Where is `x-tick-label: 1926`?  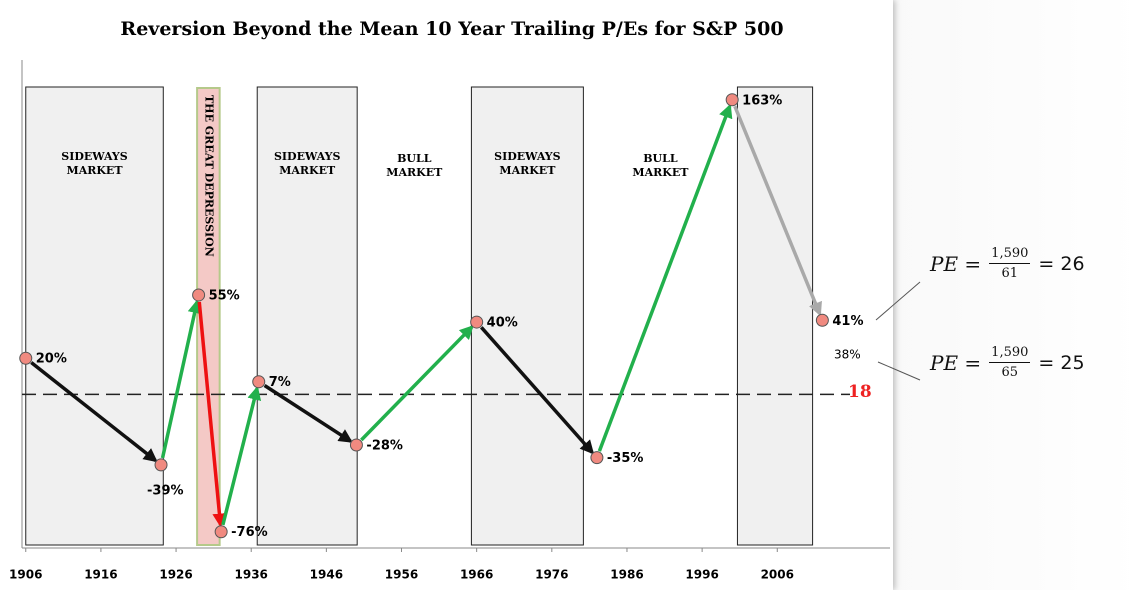 x-tick-label: 1926 is located at coordinates (175, 575).